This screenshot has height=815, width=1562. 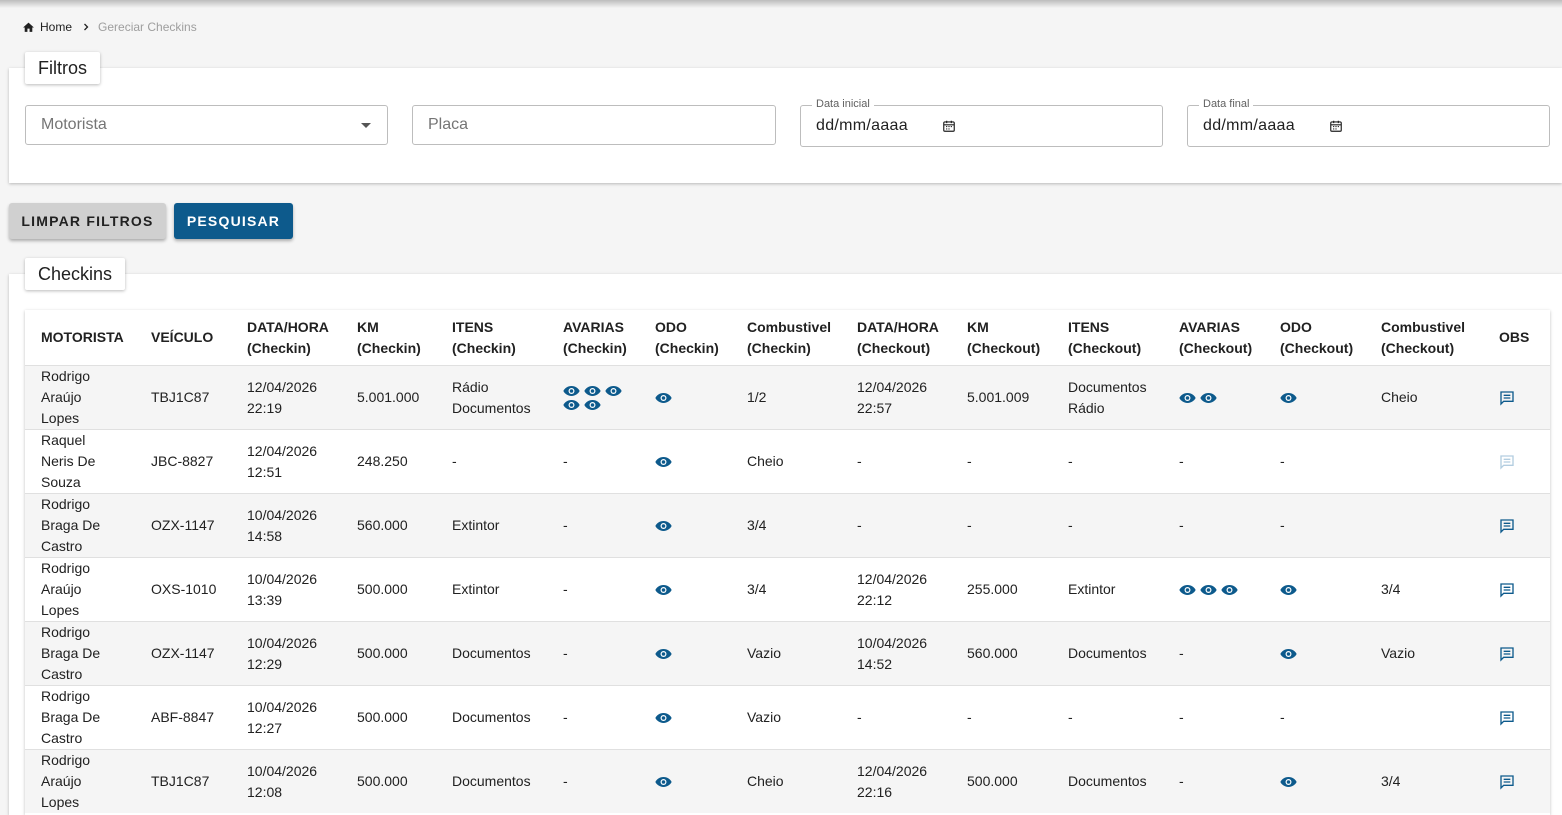 I want to click on cell-line: Araújo, so click(x=61, y=781).